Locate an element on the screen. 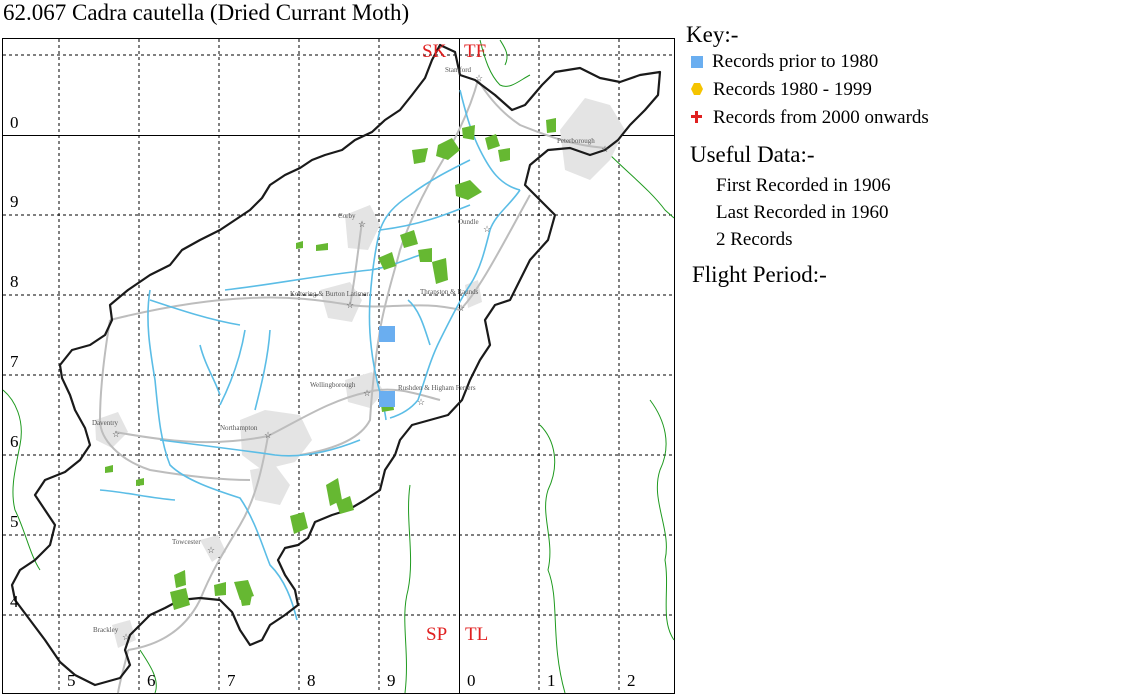 The width and height of the screenshot is (1128, 696). town-label: Oundle is located at coordinates (468, 222).